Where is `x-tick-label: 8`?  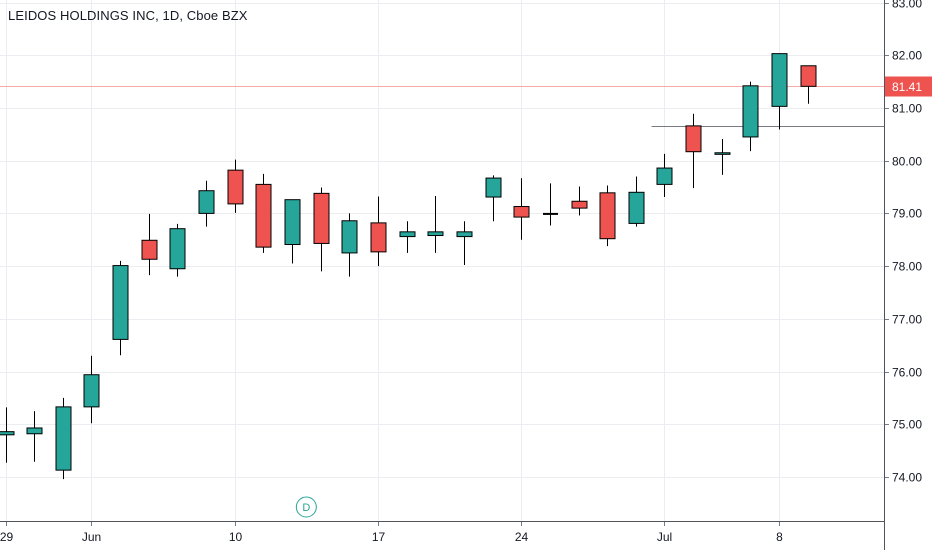 x-tick-label: 8 is located at coordinates (779, 537).